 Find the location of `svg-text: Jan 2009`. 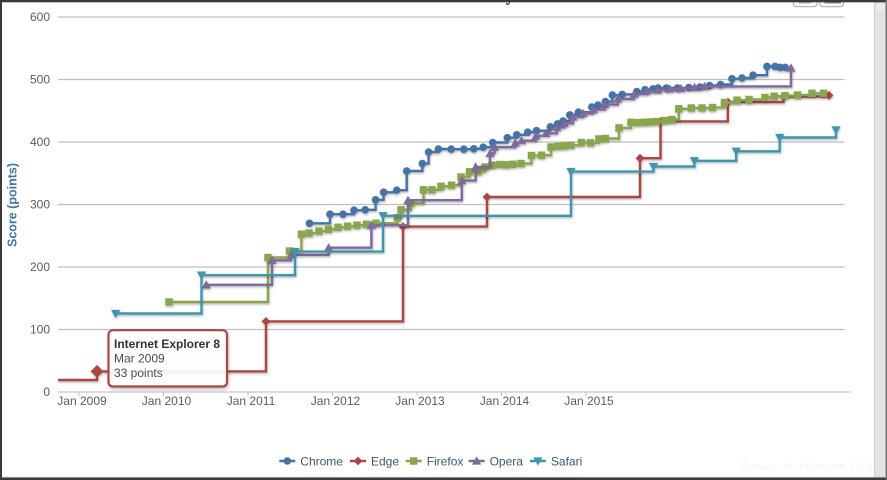

svg-text: Jan 2009 is located at coordinates (82, 401).